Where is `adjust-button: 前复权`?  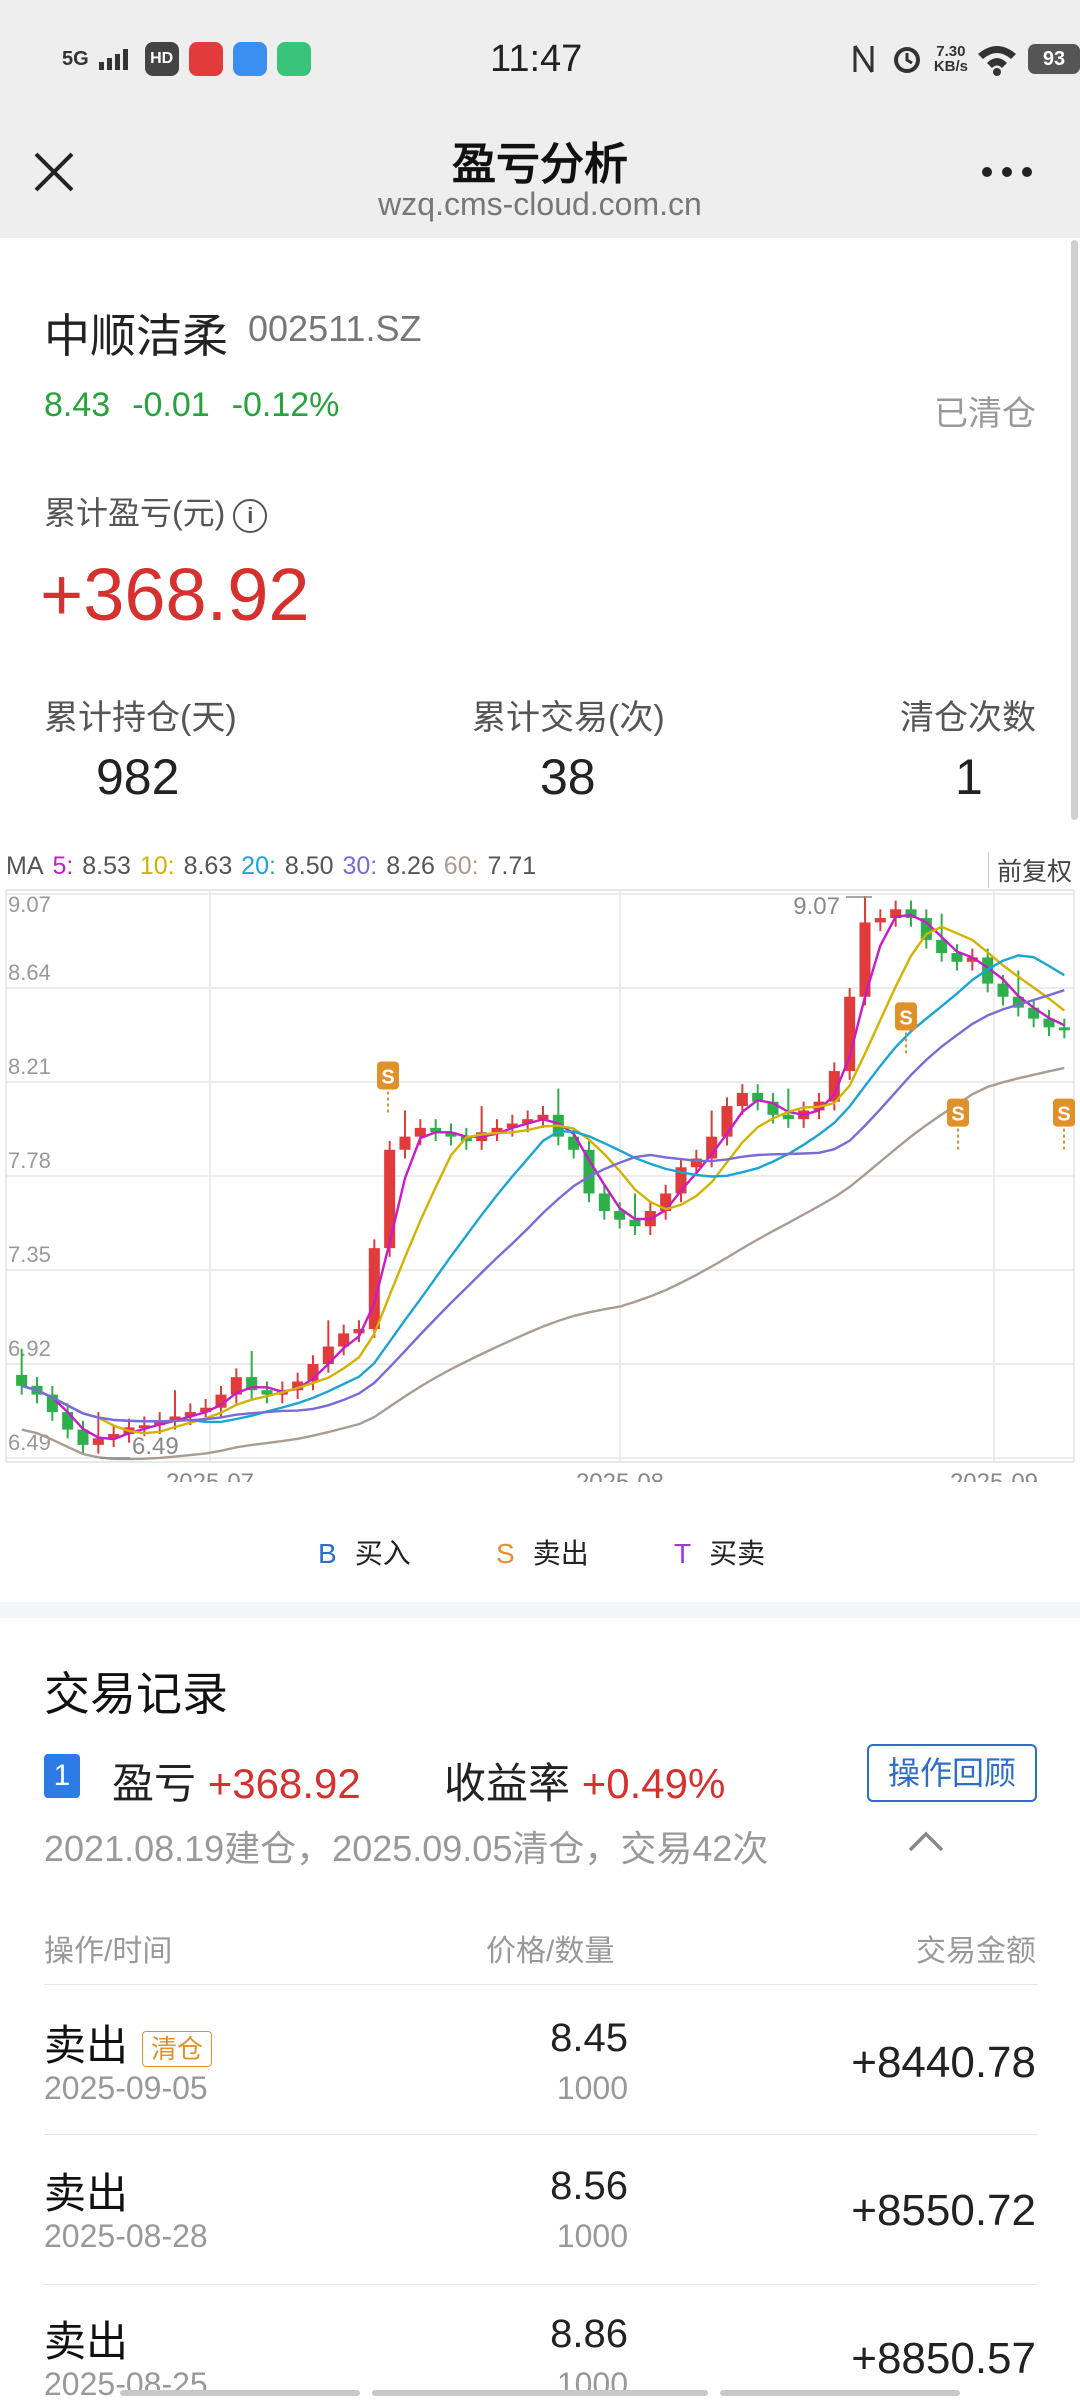
adjust-button: 前复权 is located at coordinates (1030, 870).